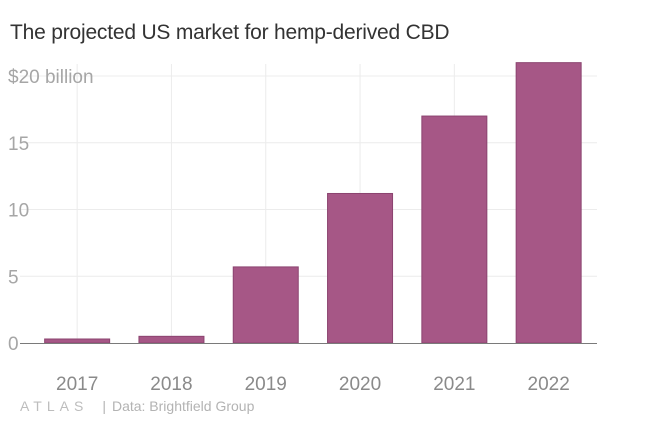  I want to click on x-tick-label: 2020, so click(360, 384).